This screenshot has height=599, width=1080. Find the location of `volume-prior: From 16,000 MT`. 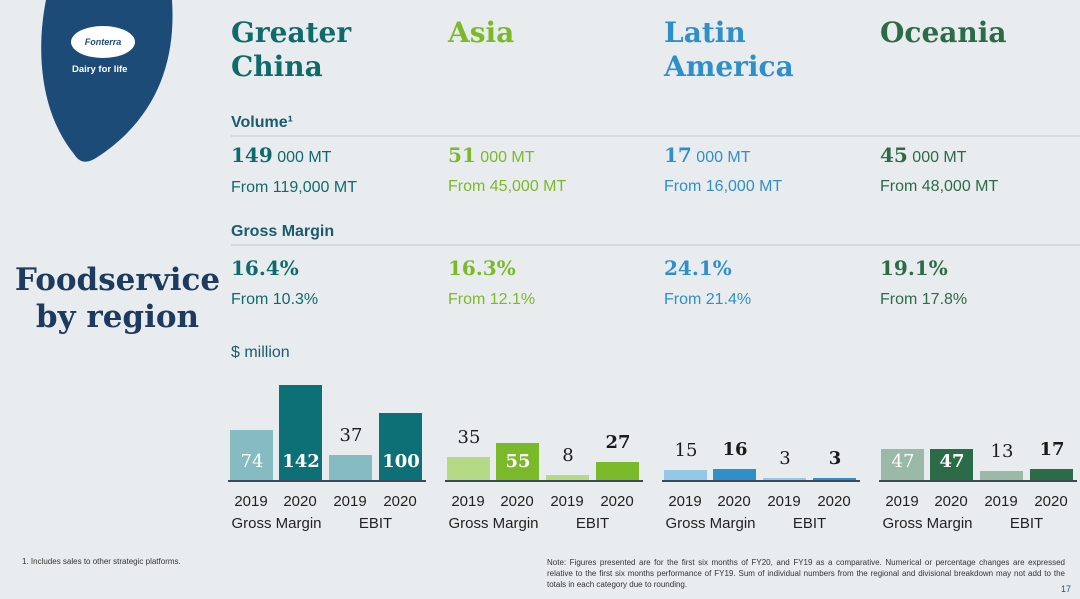

volume-prior: From 16,000 MT is located at coordinates (723, 186).